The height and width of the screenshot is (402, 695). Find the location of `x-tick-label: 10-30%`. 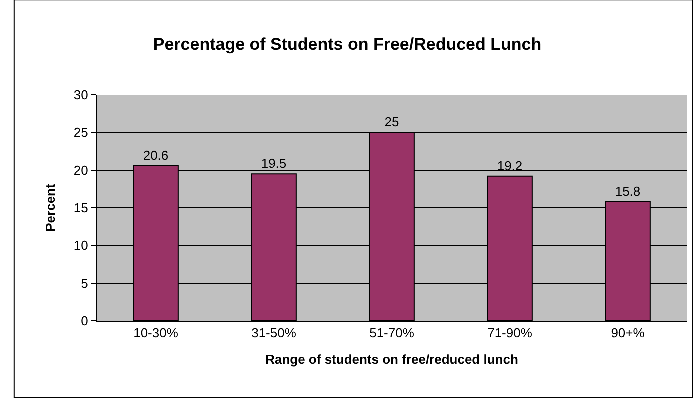

x-tick-label: 10-30% is located at coordinates (156, 333).